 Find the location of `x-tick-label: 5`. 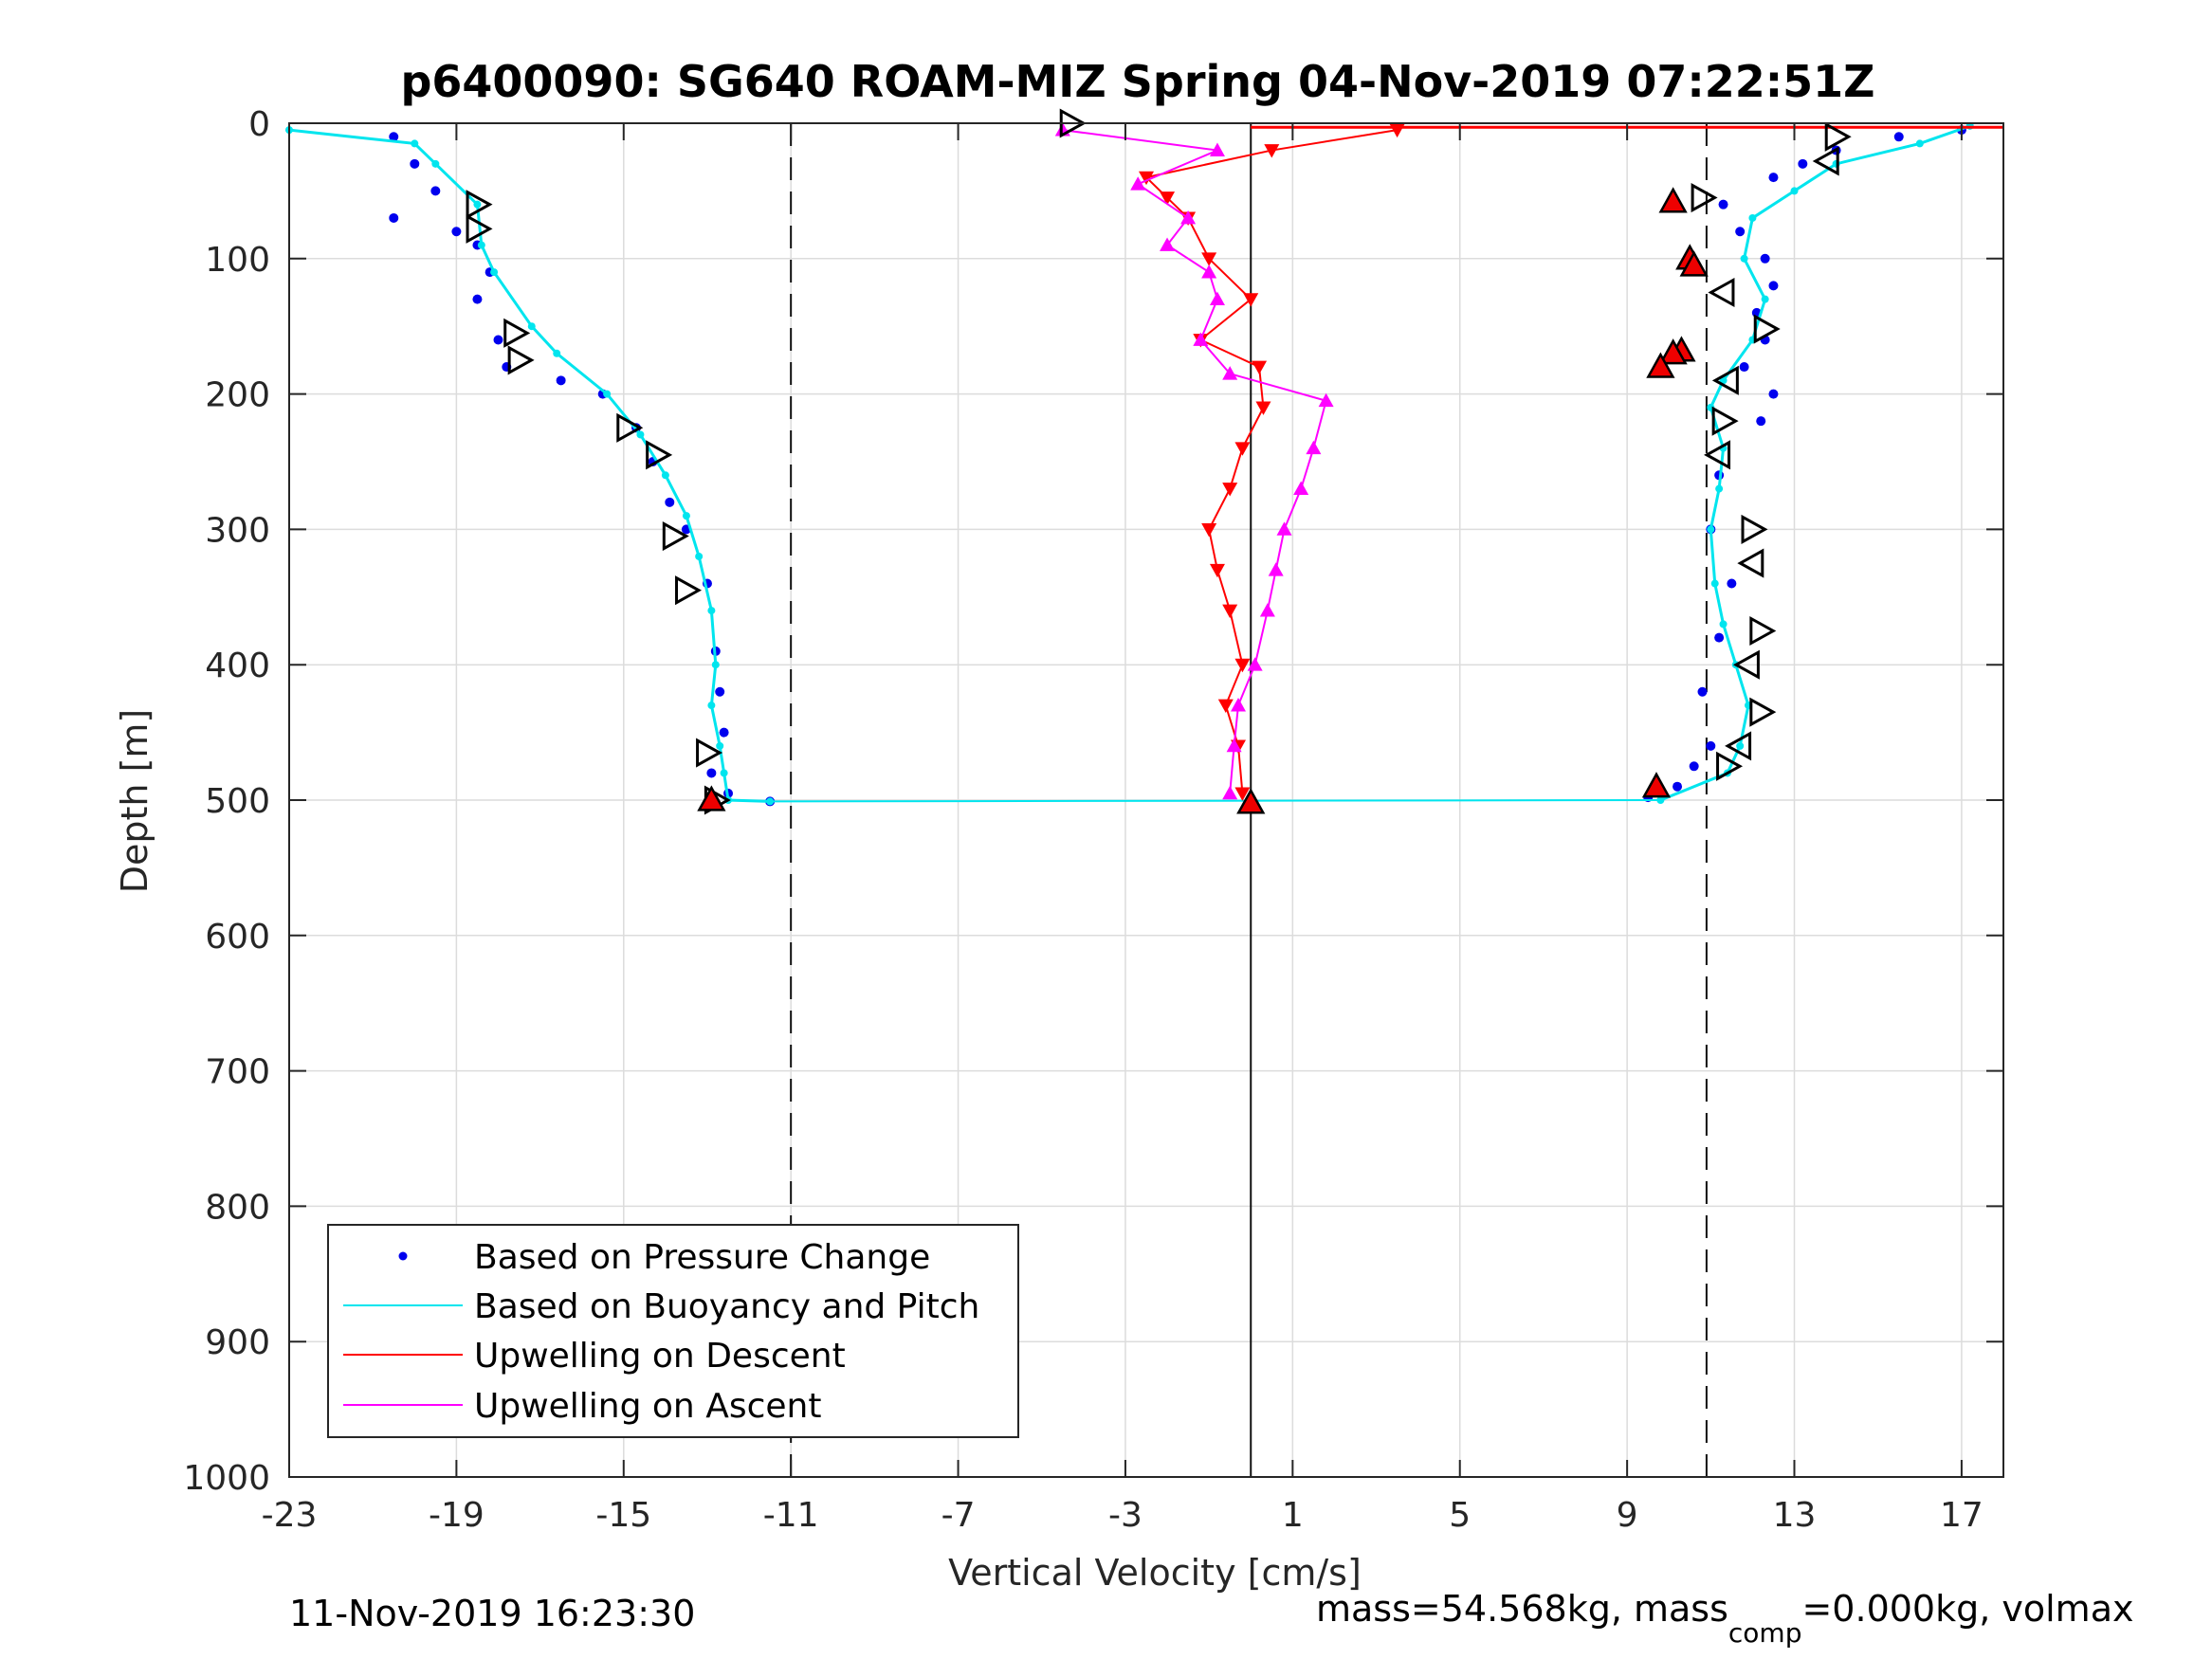

x-tick-label: 5 is located at coordinates (1460, 1515).